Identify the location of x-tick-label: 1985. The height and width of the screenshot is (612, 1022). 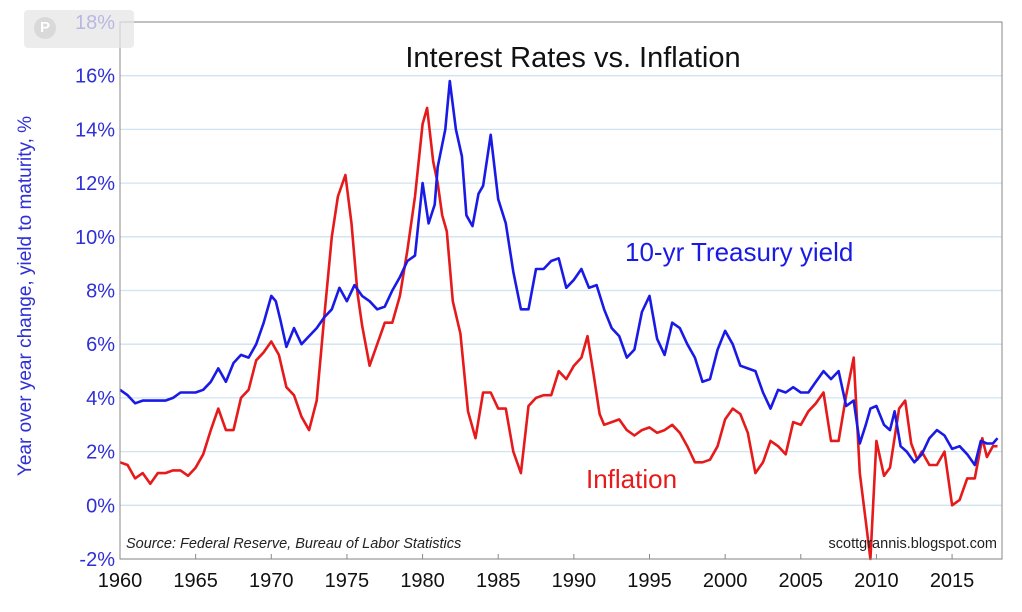
(498, 581).